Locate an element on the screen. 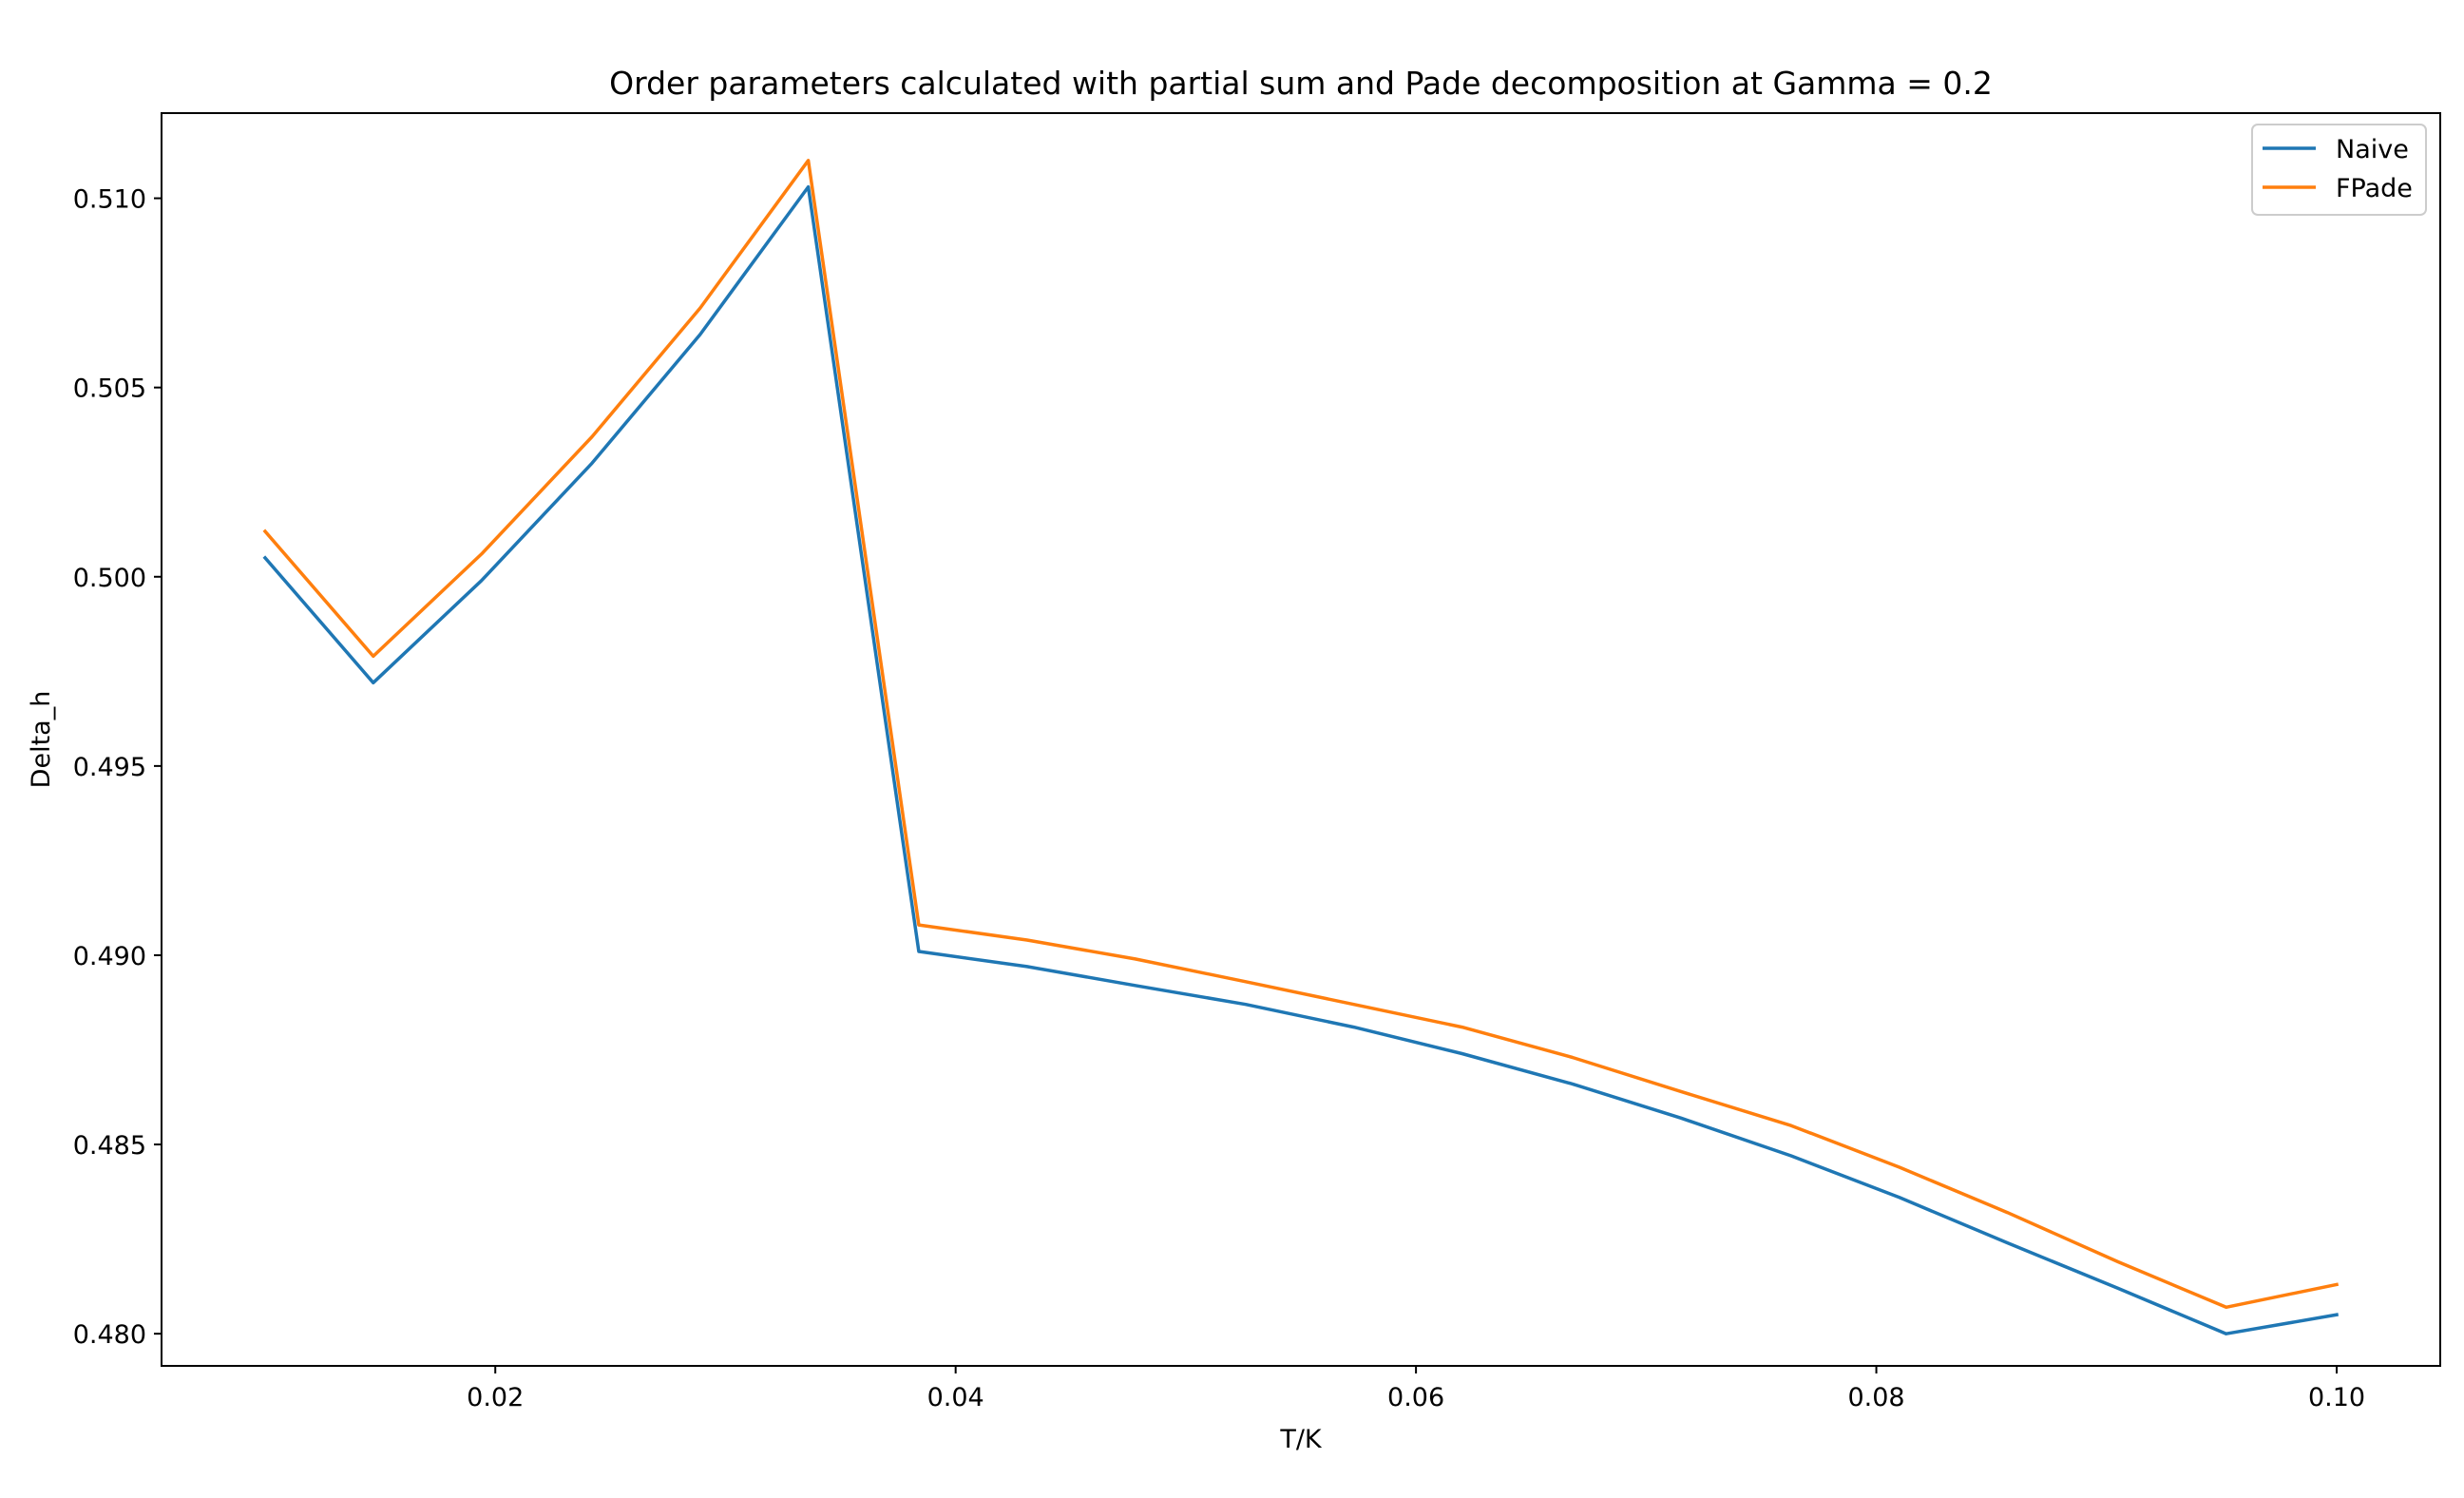 Image resolution: width=2464 pixels, height=1498 pixels. x-tick-label: 0.10 is located at coordinates (2336, 1397).